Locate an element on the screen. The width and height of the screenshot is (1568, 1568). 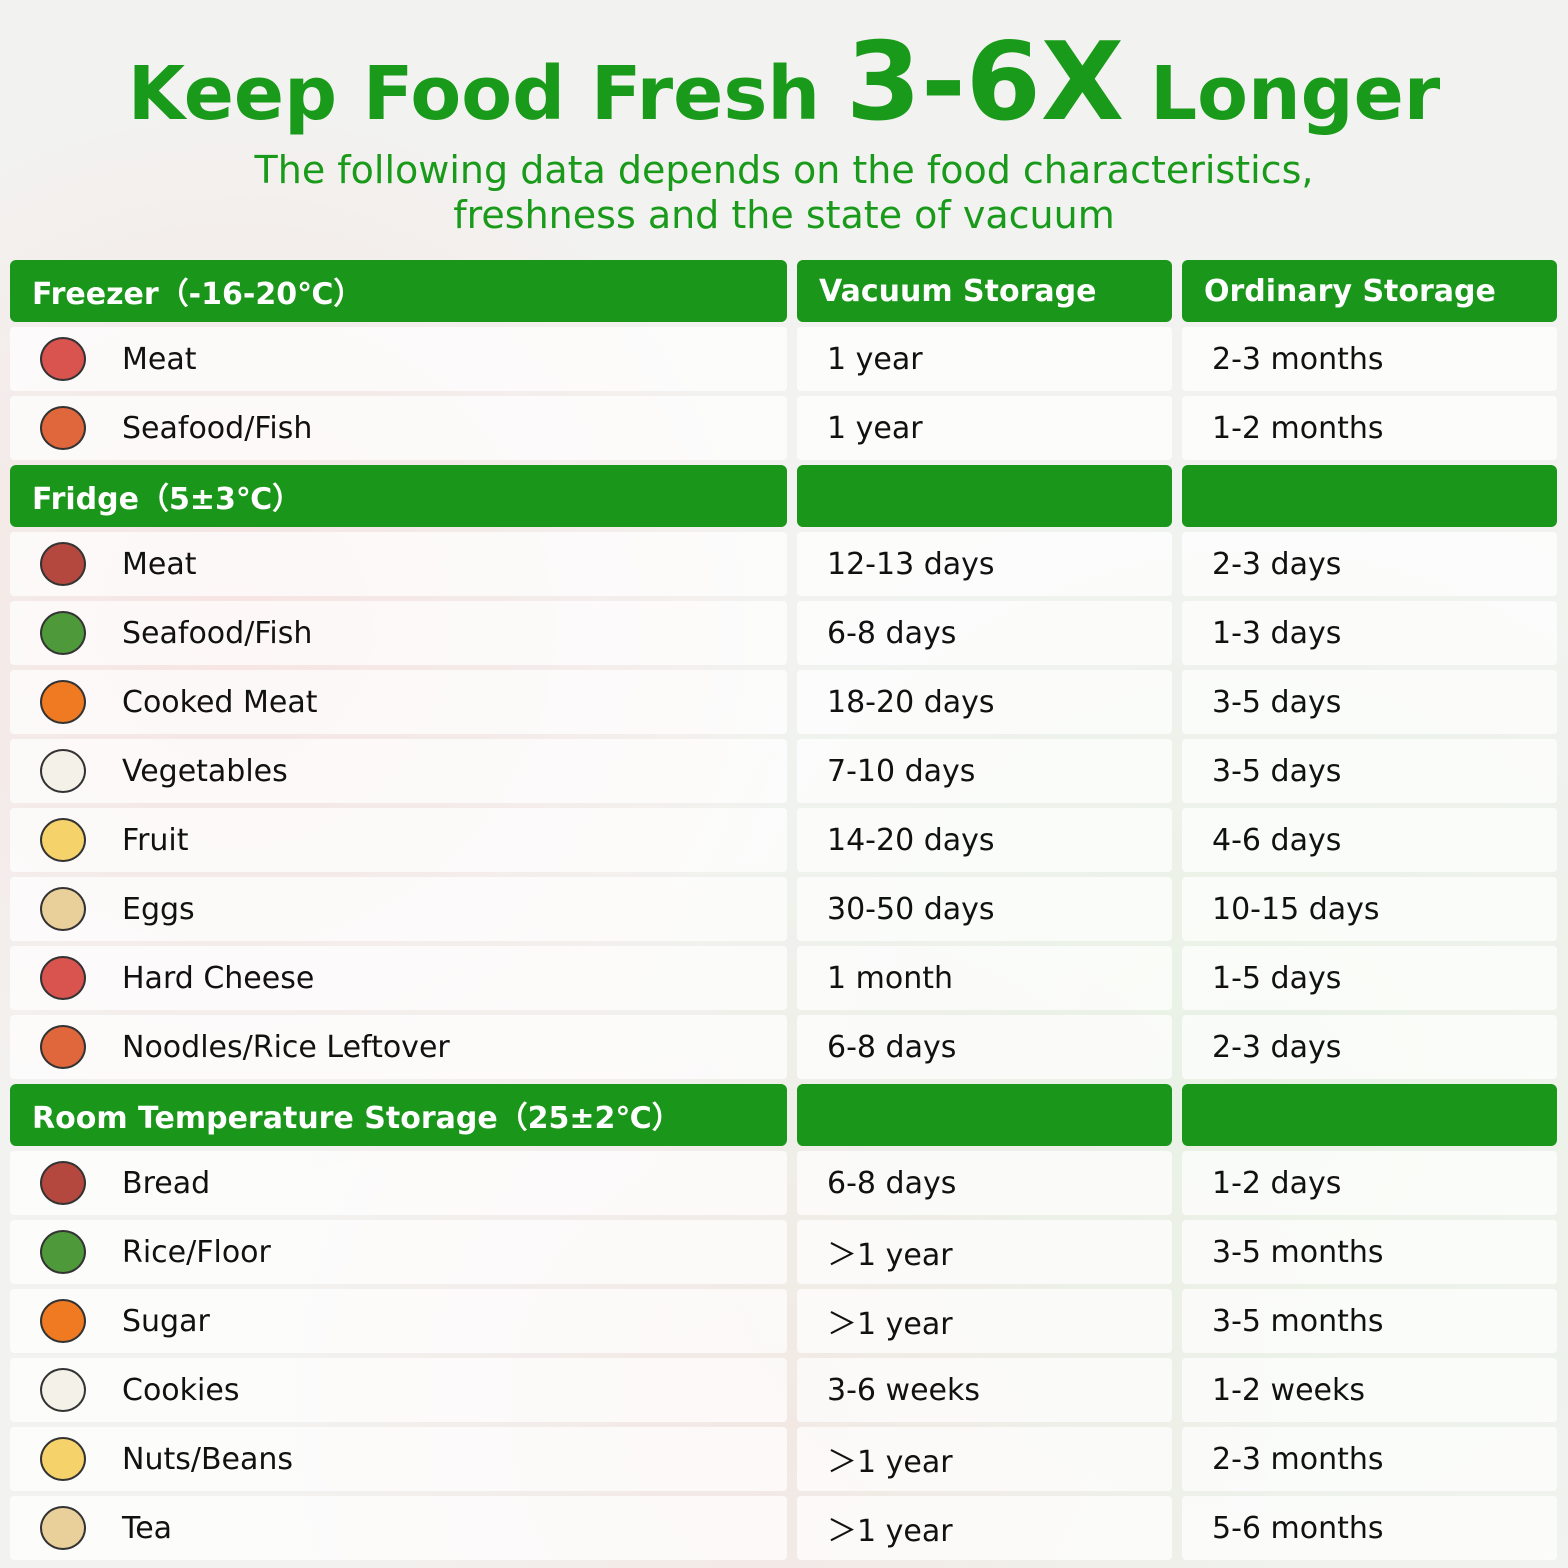
food-name: Bread is located at coordinates (398, 1183).